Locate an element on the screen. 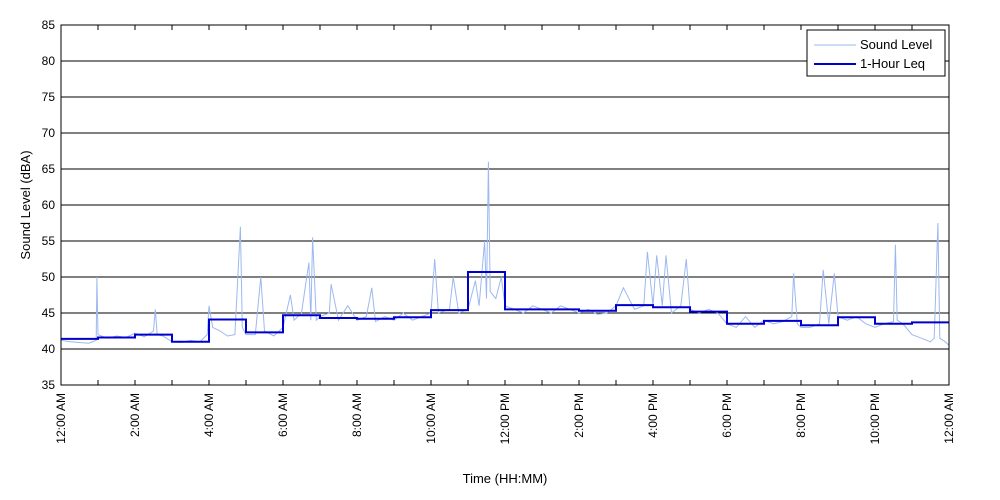 The width and height of the screenshot is (1000, 500). x-tick-label: 10:00 PM is located at coordinates (875, 418).